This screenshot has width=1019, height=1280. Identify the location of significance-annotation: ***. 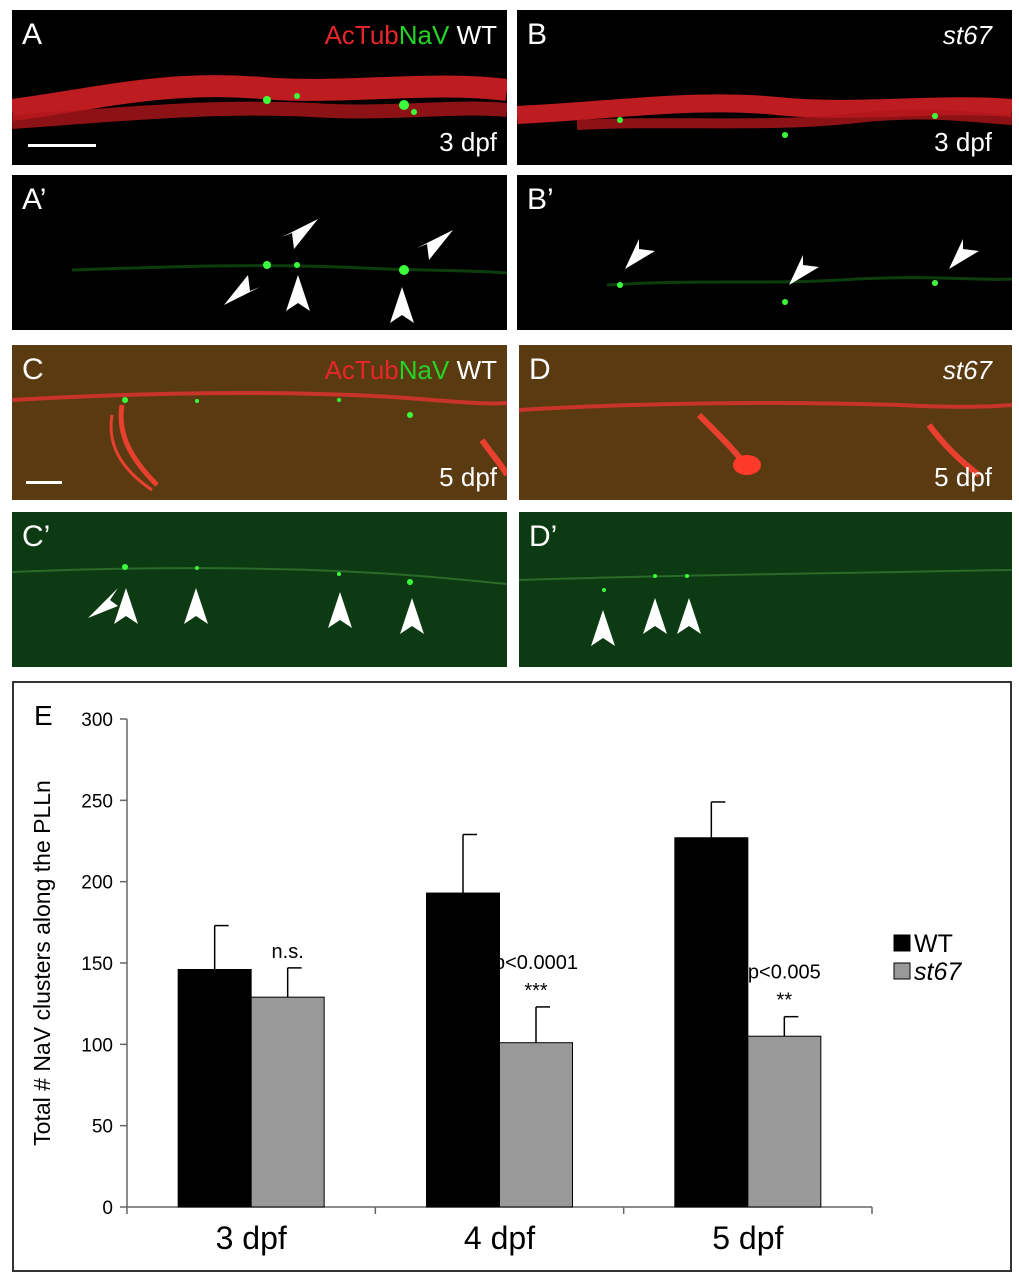
(536, 991).